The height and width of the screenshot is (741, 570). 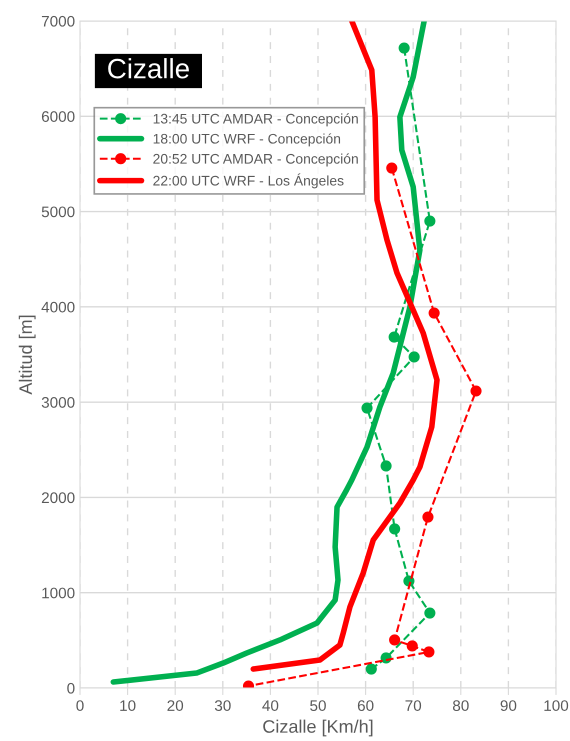 What do you see at coordinates (80, 706) in the screenshot?
I see `x-tick-label: 0` at bounding box center [80, 706].